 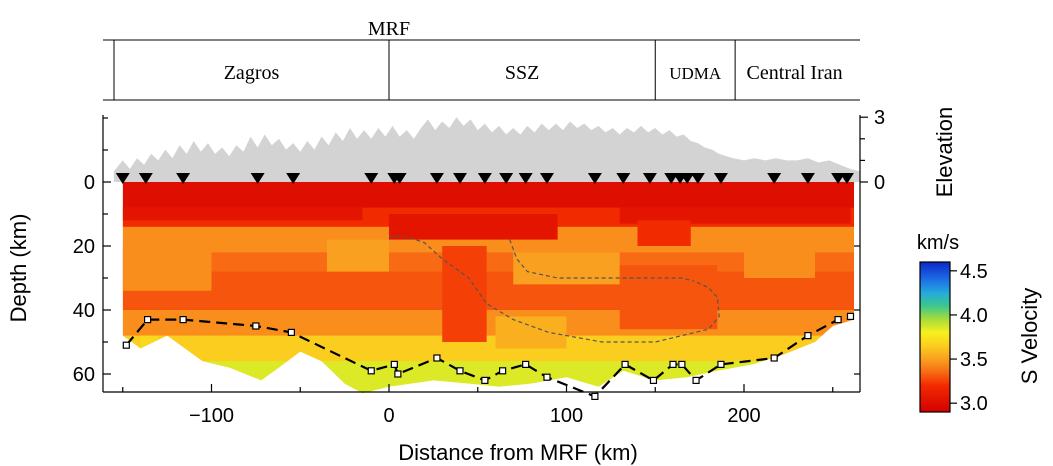 What do you see at coordinates (974, 360) in the screenshot?
I see `colorbar-tick-label: 3.5` at bounding box center [974, 360].